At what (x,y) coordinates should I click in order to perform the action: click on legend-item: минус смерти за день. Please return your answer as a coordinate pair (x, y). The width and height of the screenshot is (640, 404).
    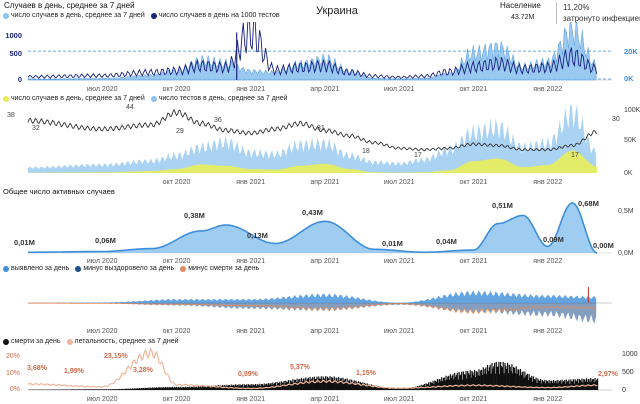
    Looking at the image, I should click on (219, 268).